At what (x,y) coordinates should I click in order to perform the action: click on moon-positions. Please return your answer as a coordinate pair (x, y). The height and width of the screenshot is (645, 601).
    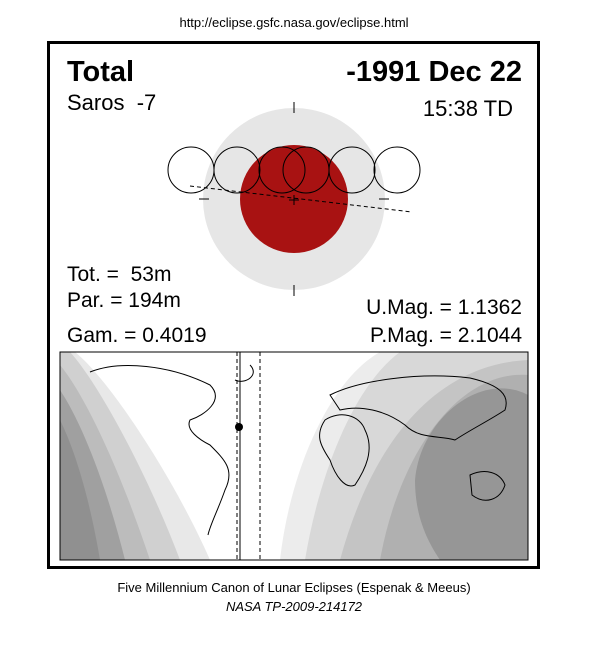
    Looking at the image, I should click on (294, 170).